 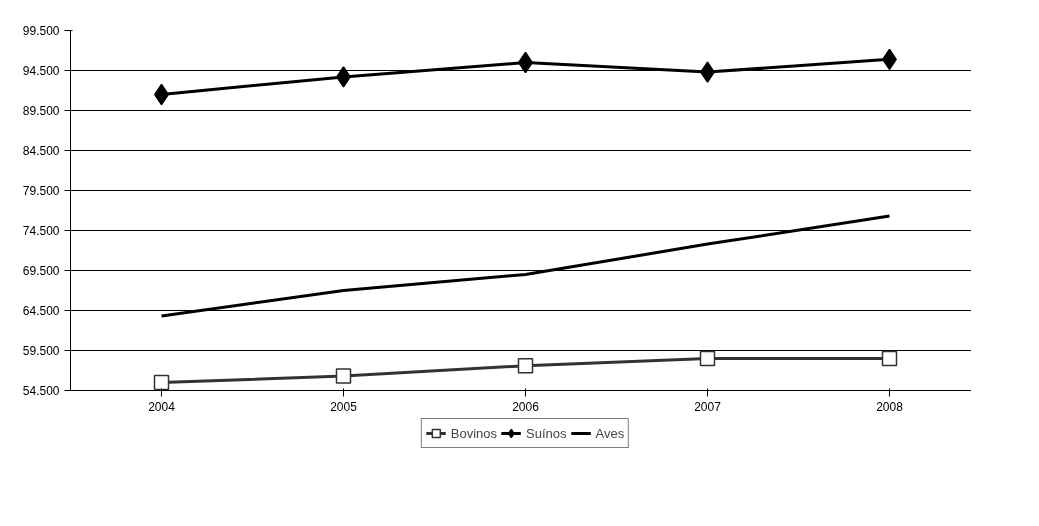 I want to click on y-tick-label: 59.500, so click(x=41, y=351).